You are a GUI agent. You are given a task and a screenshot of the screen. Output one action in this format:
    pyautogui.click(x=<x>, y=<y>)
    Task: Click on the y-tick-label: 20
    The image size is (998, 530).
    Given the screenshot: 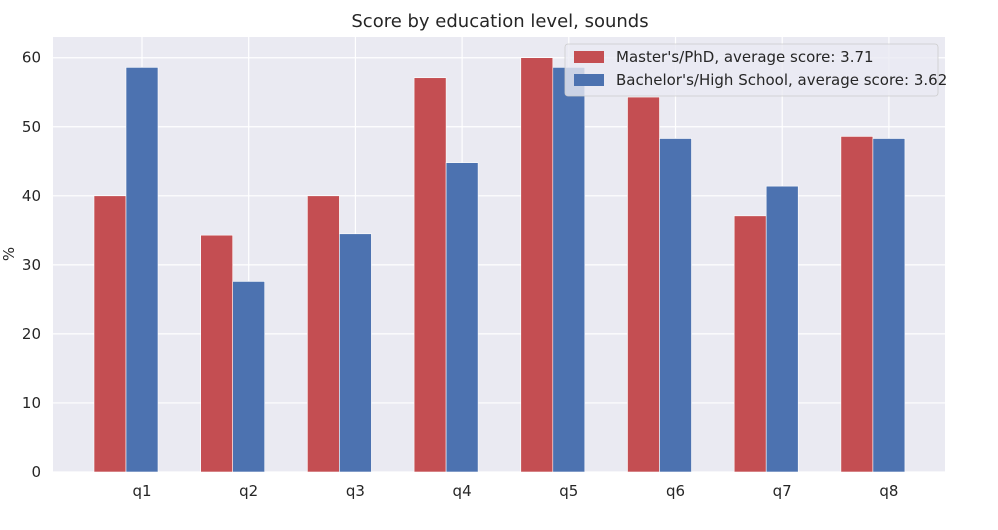 What is the action you would take?
    pyautogui.click(x=31, y=334)
    